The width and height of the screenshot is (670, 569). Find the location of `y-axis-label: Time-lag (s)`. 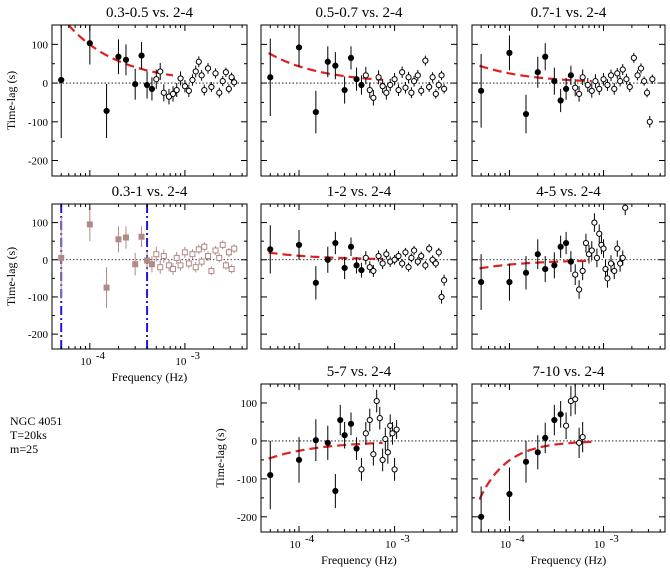

y-axis-label: Time-lag (s) is located at coordinates (220, 457).